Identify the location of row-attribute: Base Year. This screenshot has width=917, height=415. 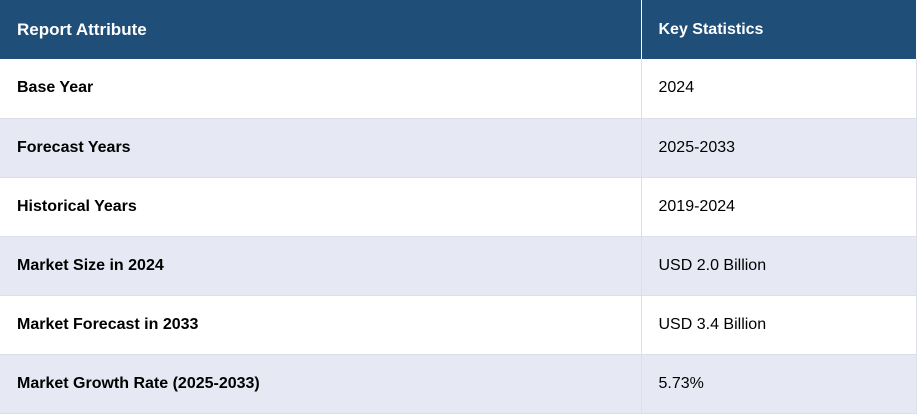
(321, 89).